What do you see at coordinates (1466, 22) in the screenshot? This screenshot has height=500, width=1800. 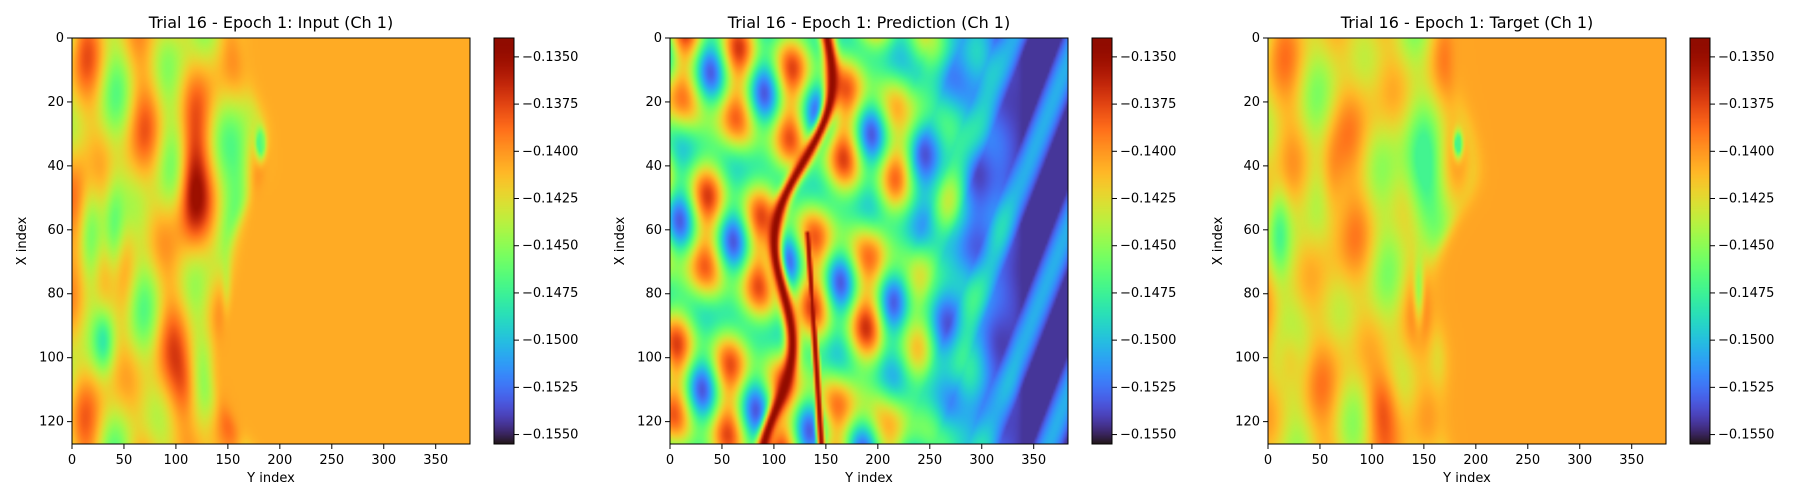 I see `chart-title: Trial 16 - Epoch 1: Target (Ch 1)` at bounding box center [1466, 22].